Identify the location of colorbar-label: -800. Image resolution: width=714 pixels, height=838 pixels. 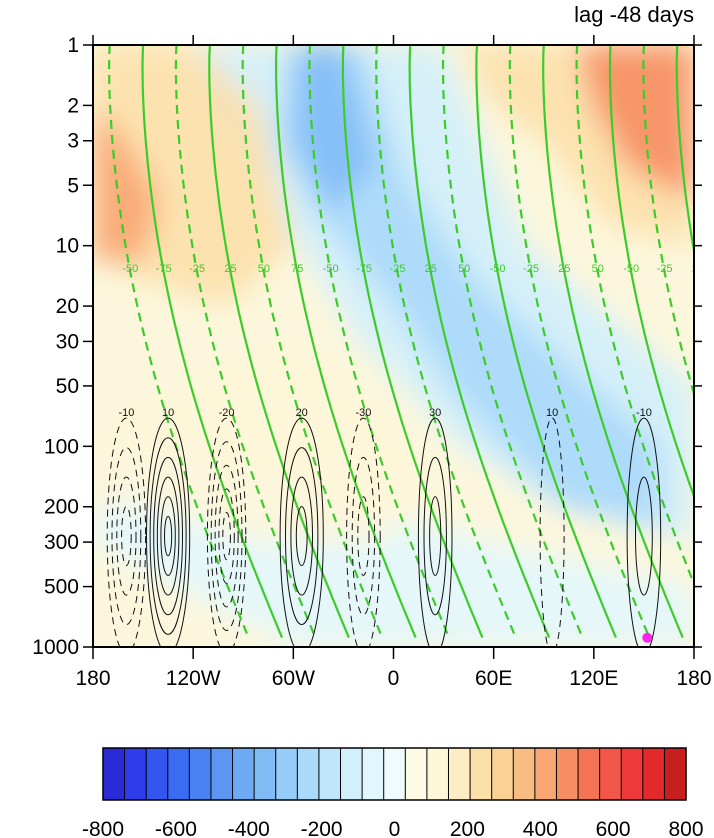
(103, 828).